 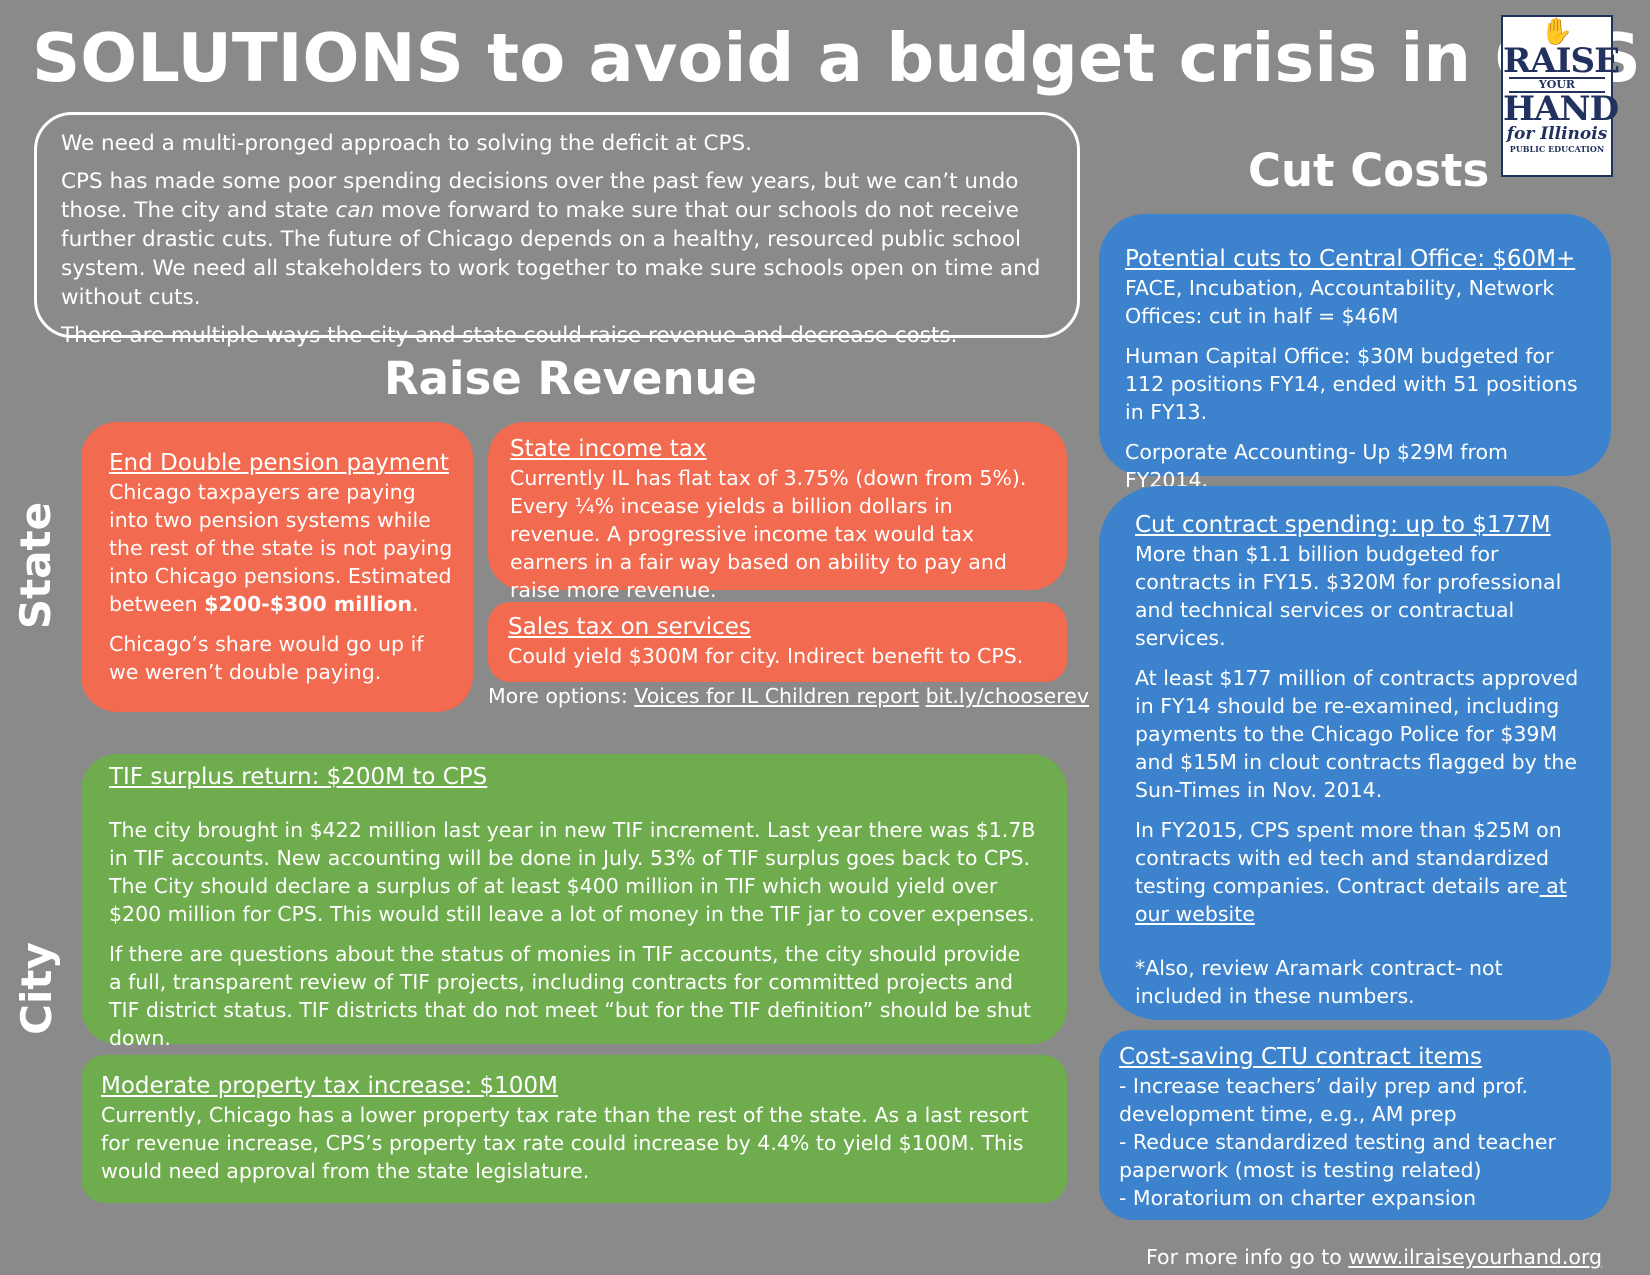 I want to click on footer-label: For more info go to, so click(x=1247, y=1257).